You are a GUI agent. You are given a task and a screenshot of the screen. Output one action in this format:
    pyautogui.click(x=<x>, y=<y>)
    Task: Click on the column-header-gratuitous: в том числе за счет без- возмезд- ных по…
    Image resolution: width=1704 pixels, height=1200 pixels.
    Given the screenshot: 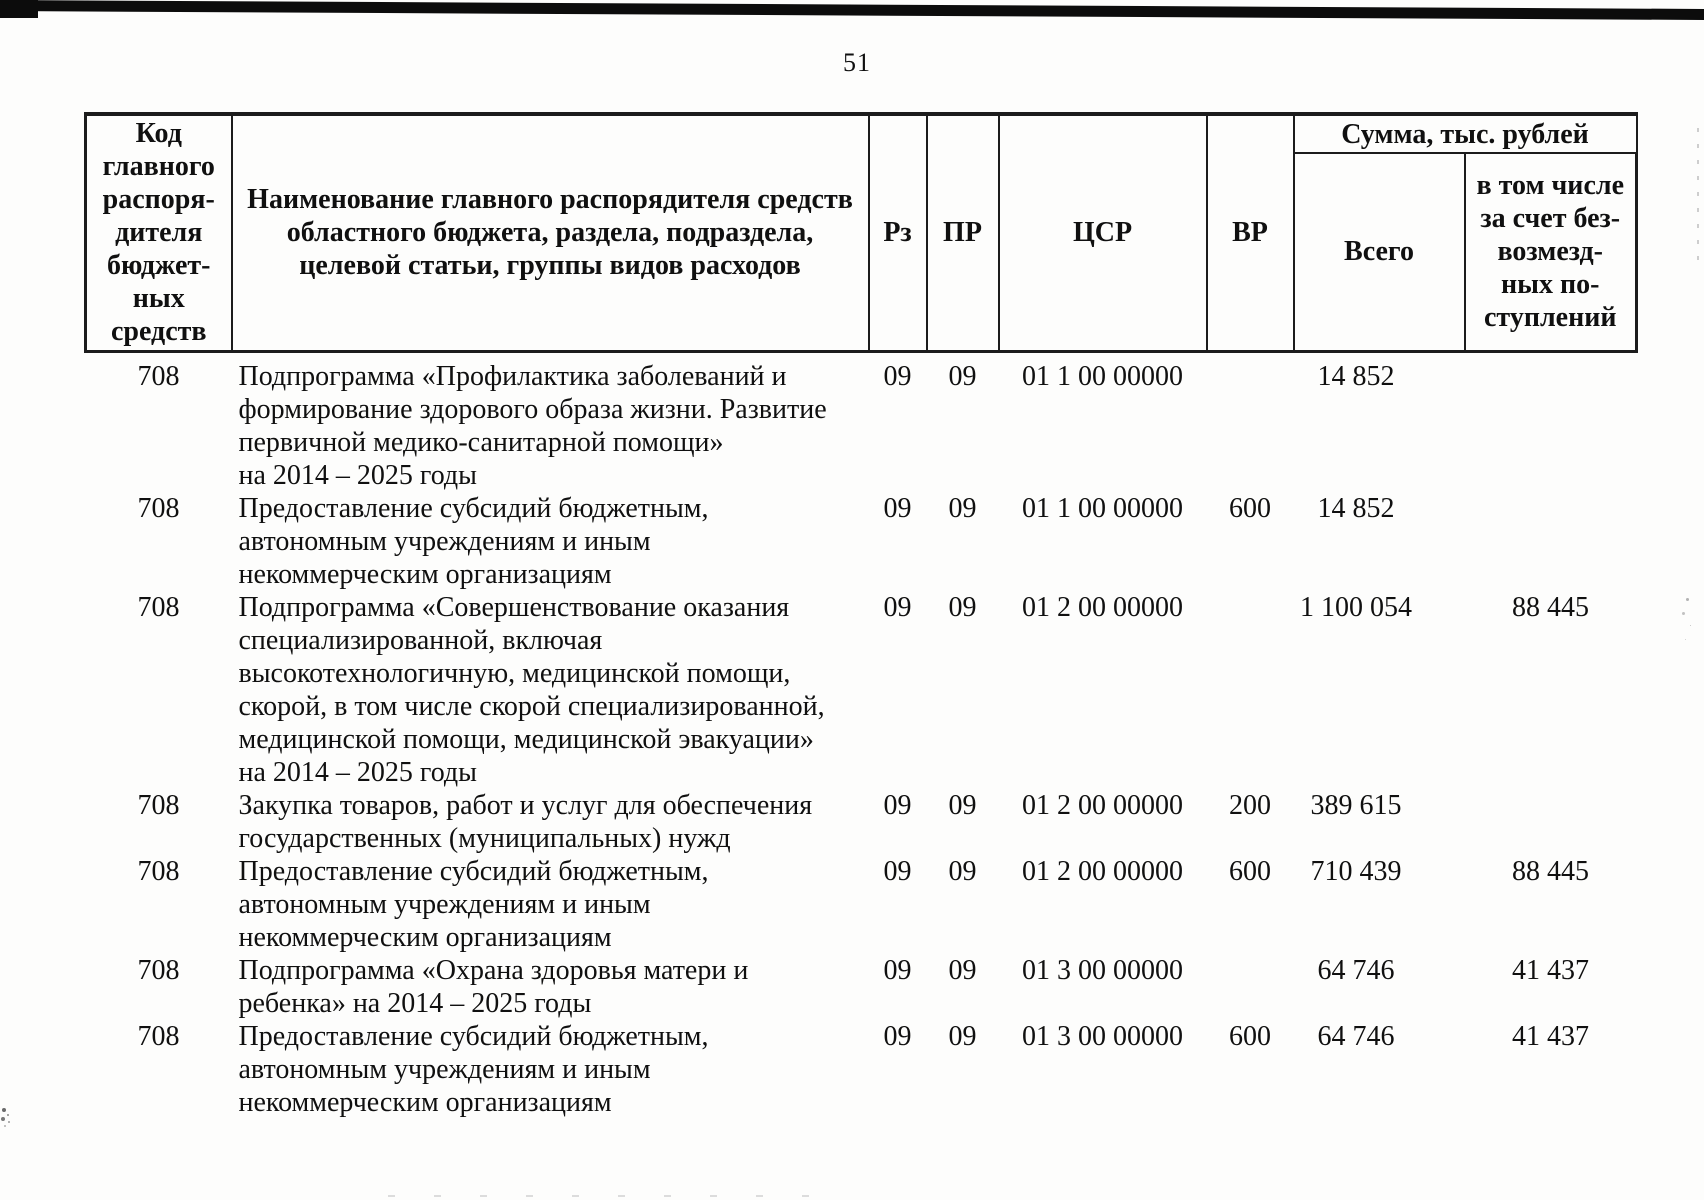 What is the action you would take?
    pyautogui.click(x=1550, y=252)
    